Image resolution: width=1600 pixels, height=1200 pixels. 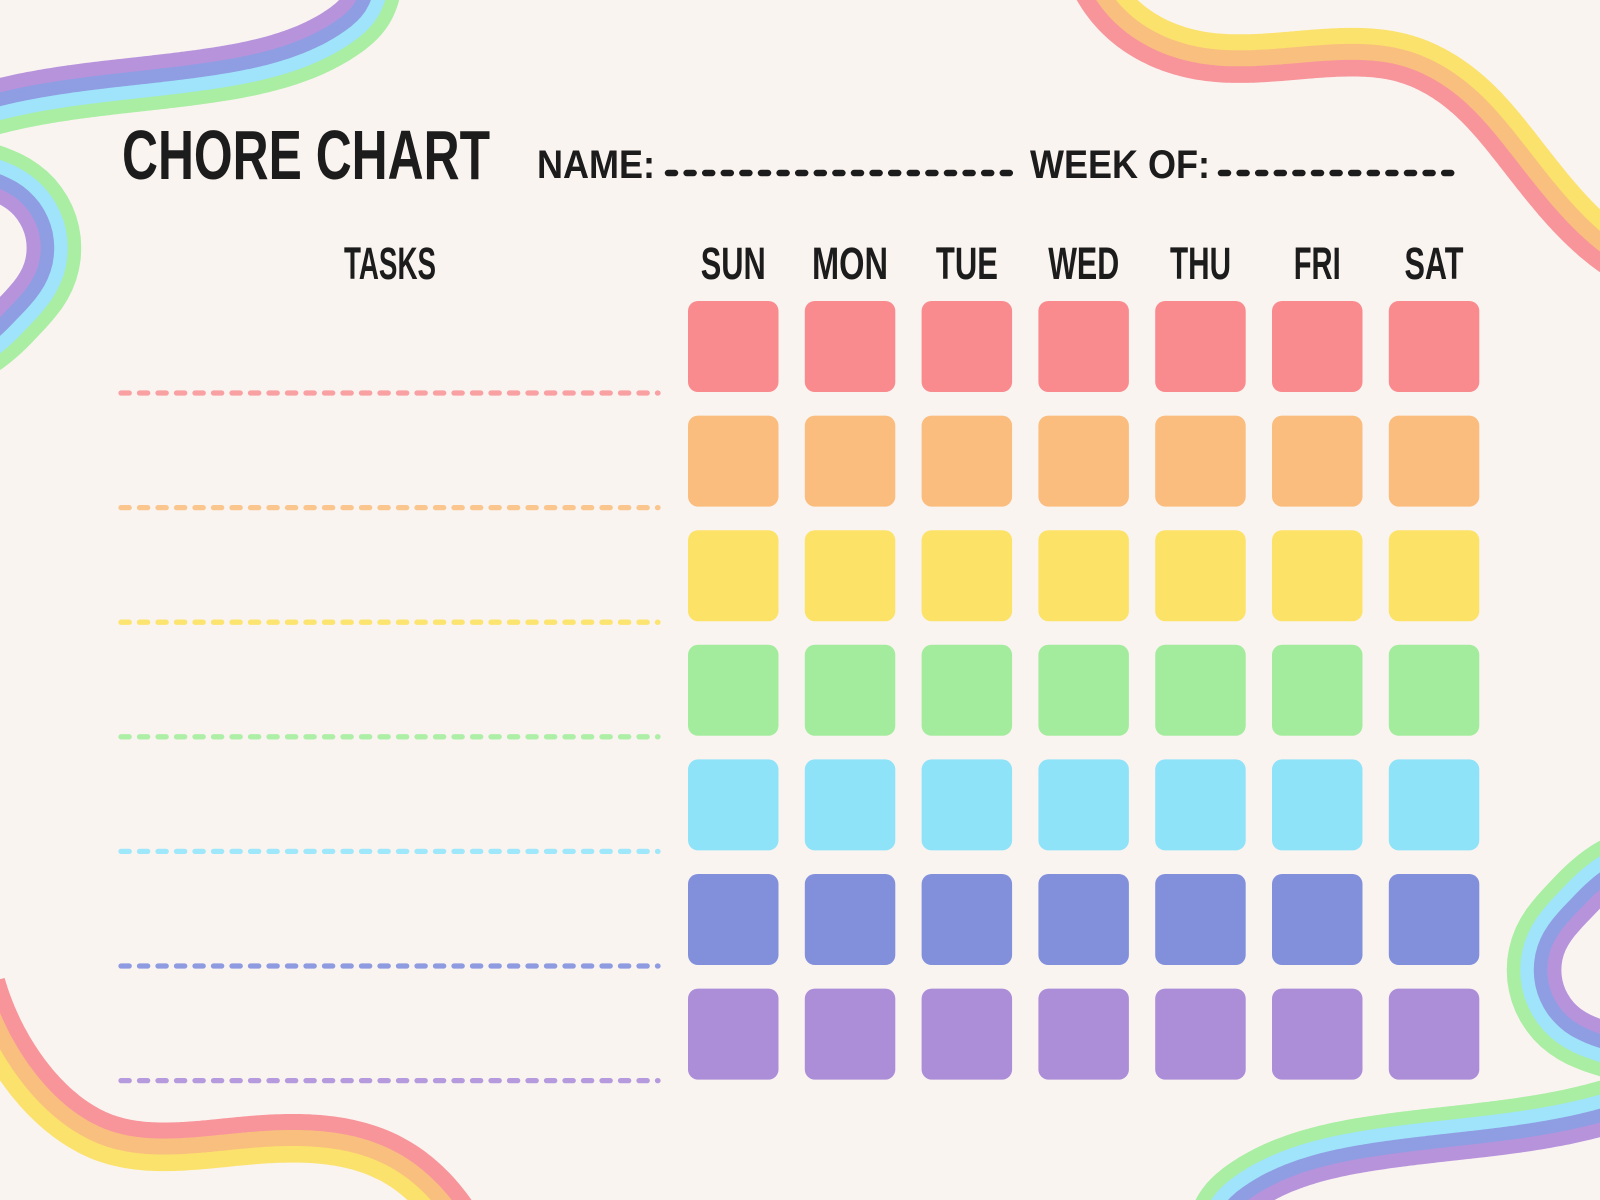 What do you see at coordinates (1120, 165) in the screenshot?
I see `svg-text: WEEK OF:` at bounding box center [1120, 165].